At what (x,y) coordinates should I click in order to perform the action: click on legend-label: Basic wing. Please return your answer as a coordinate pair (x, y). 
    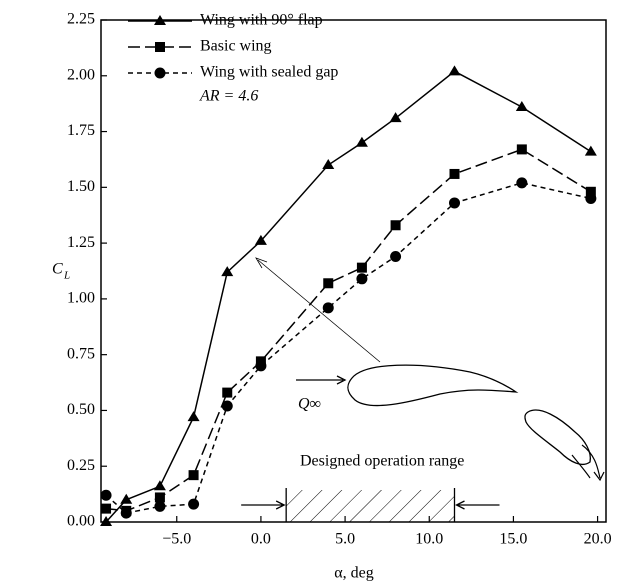
    Looking at the image, I should click on (236, 46).